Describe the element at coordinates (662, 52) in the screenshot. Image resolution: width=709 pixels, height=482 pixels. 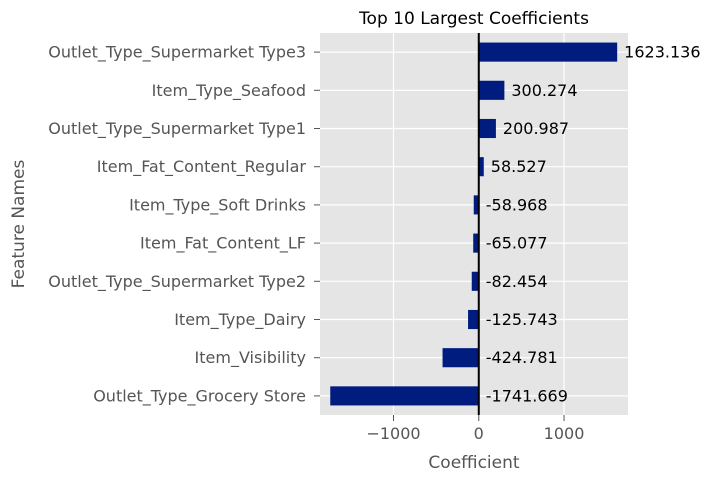
I see `data-label: 1623.136` at that location.